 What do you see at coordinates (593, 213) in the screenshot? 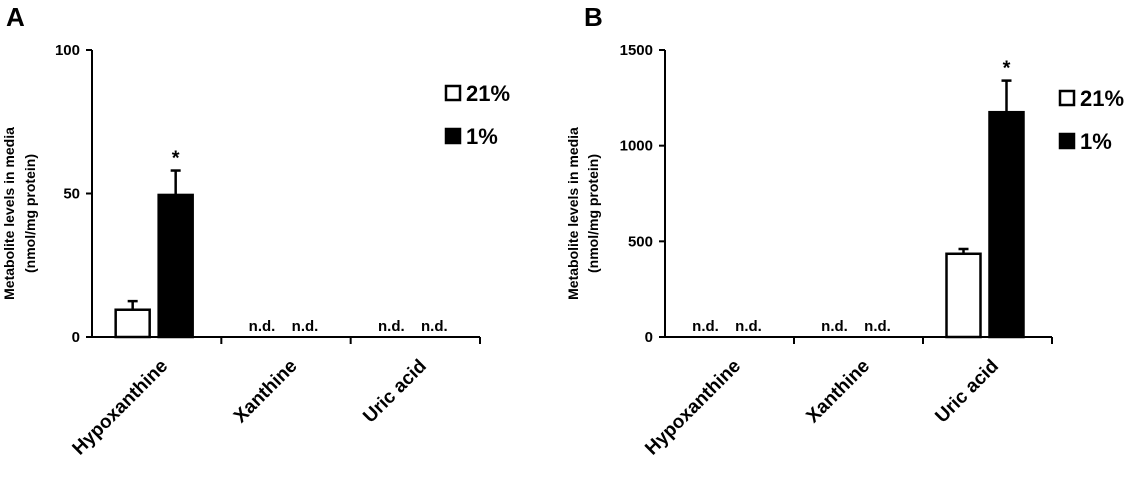
I see `y-axis-label-line2-B: (nmol/mg protein)` at bounding box center [593, 213].